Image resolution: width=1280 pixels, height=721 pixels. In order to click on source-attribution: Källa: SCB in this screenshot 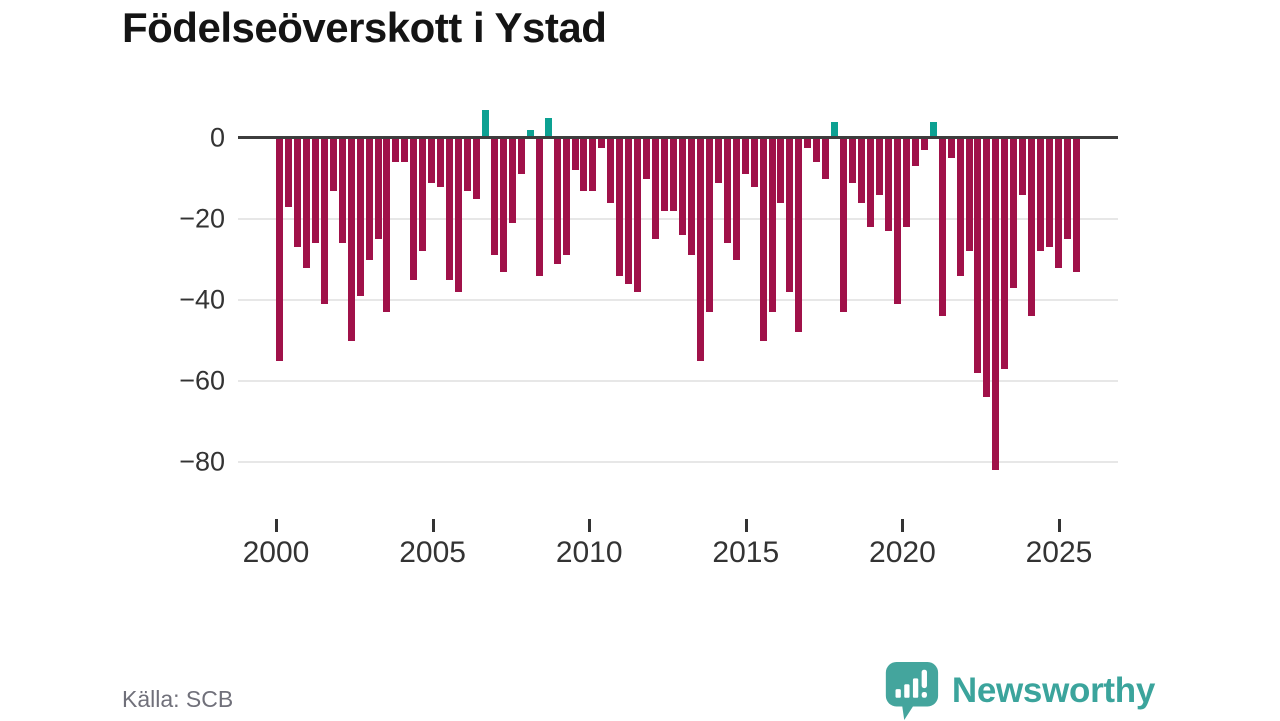, I will do `click(178, 699)`.